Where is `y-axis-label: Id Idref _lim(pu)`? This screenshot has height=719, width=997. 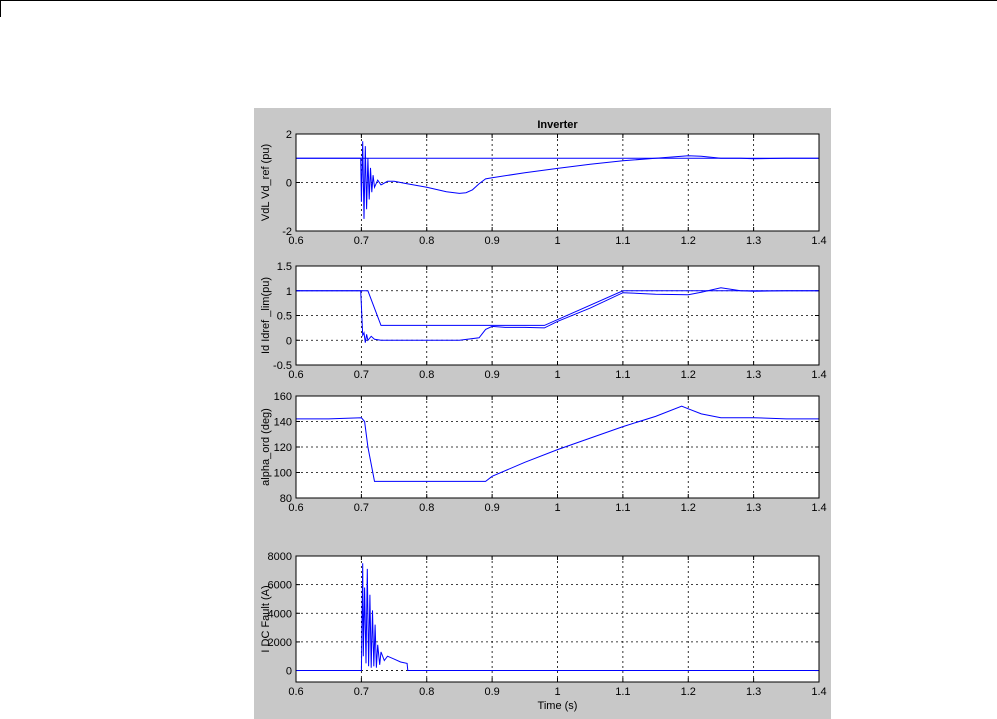 y-axis-label: Id Idref _lim(pu) is located at coordinates (266, 315).